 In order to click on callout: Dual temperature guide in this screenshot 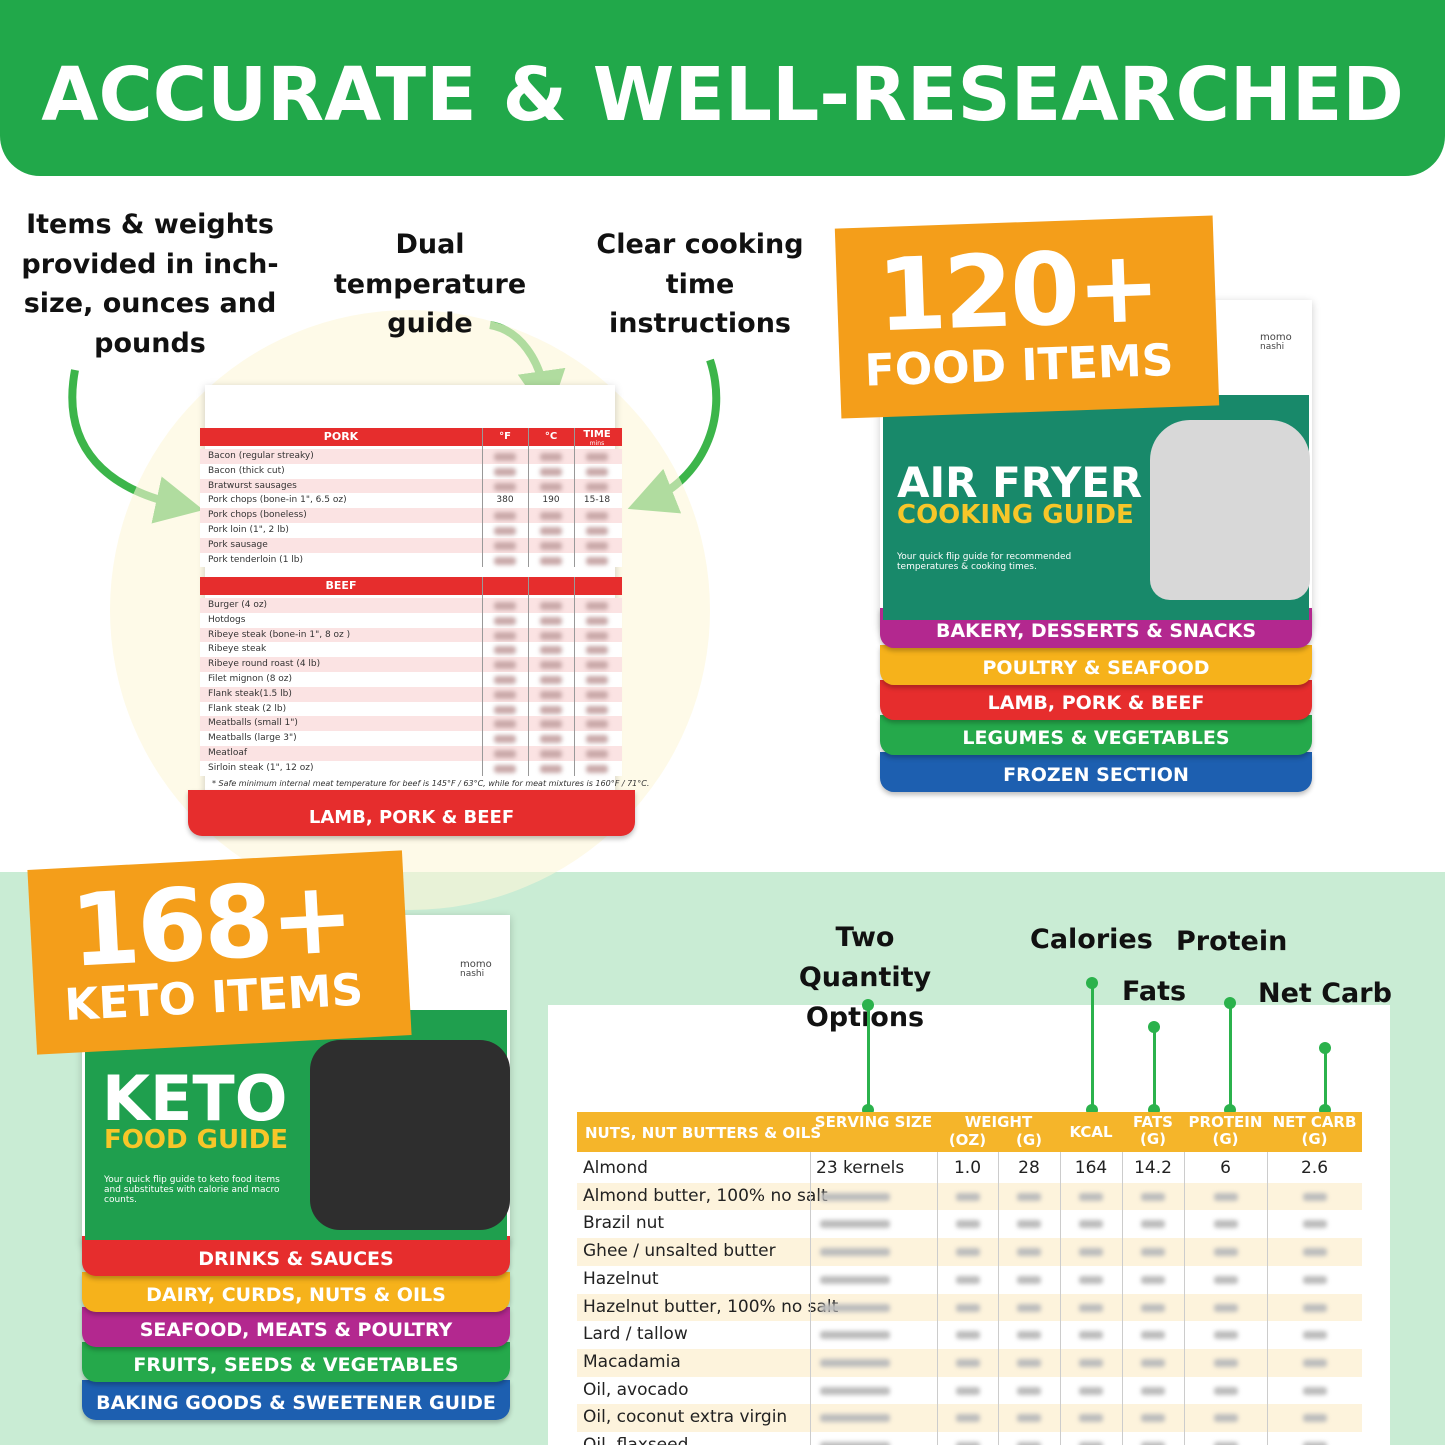, I will do `click(430, 284)`.